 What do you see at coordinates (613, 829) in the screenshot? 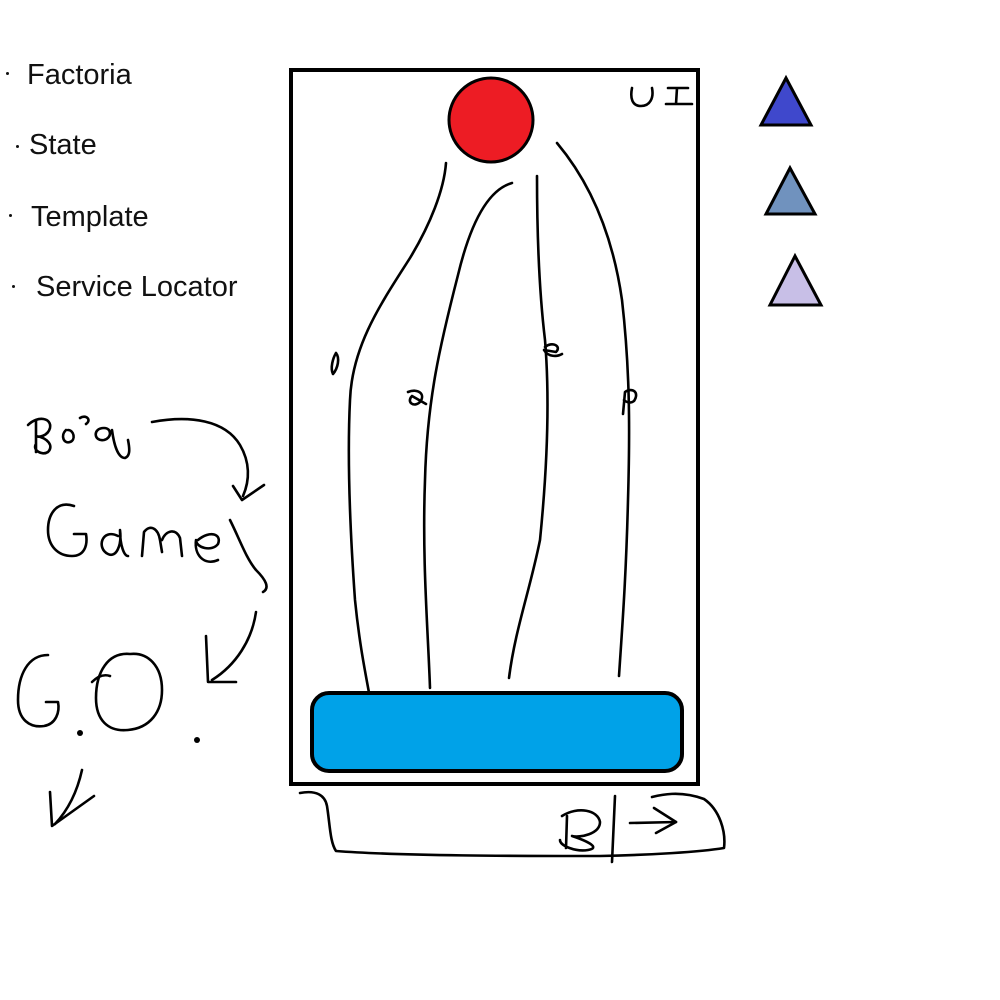
I see `divider-line` at bounding box center [613, 829].